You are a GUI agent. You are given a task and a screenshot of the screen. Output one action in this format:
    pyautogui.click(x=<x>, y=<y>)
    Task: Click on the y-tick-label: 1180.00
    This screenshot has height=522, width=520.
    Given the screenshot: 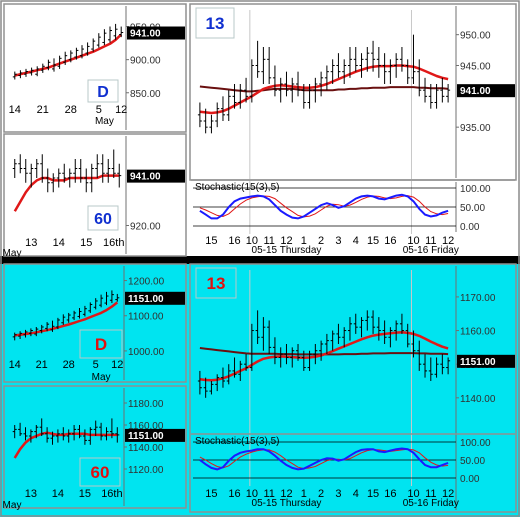 What is the action you would take?
    pyautogui.click(x=146, y=404)
    